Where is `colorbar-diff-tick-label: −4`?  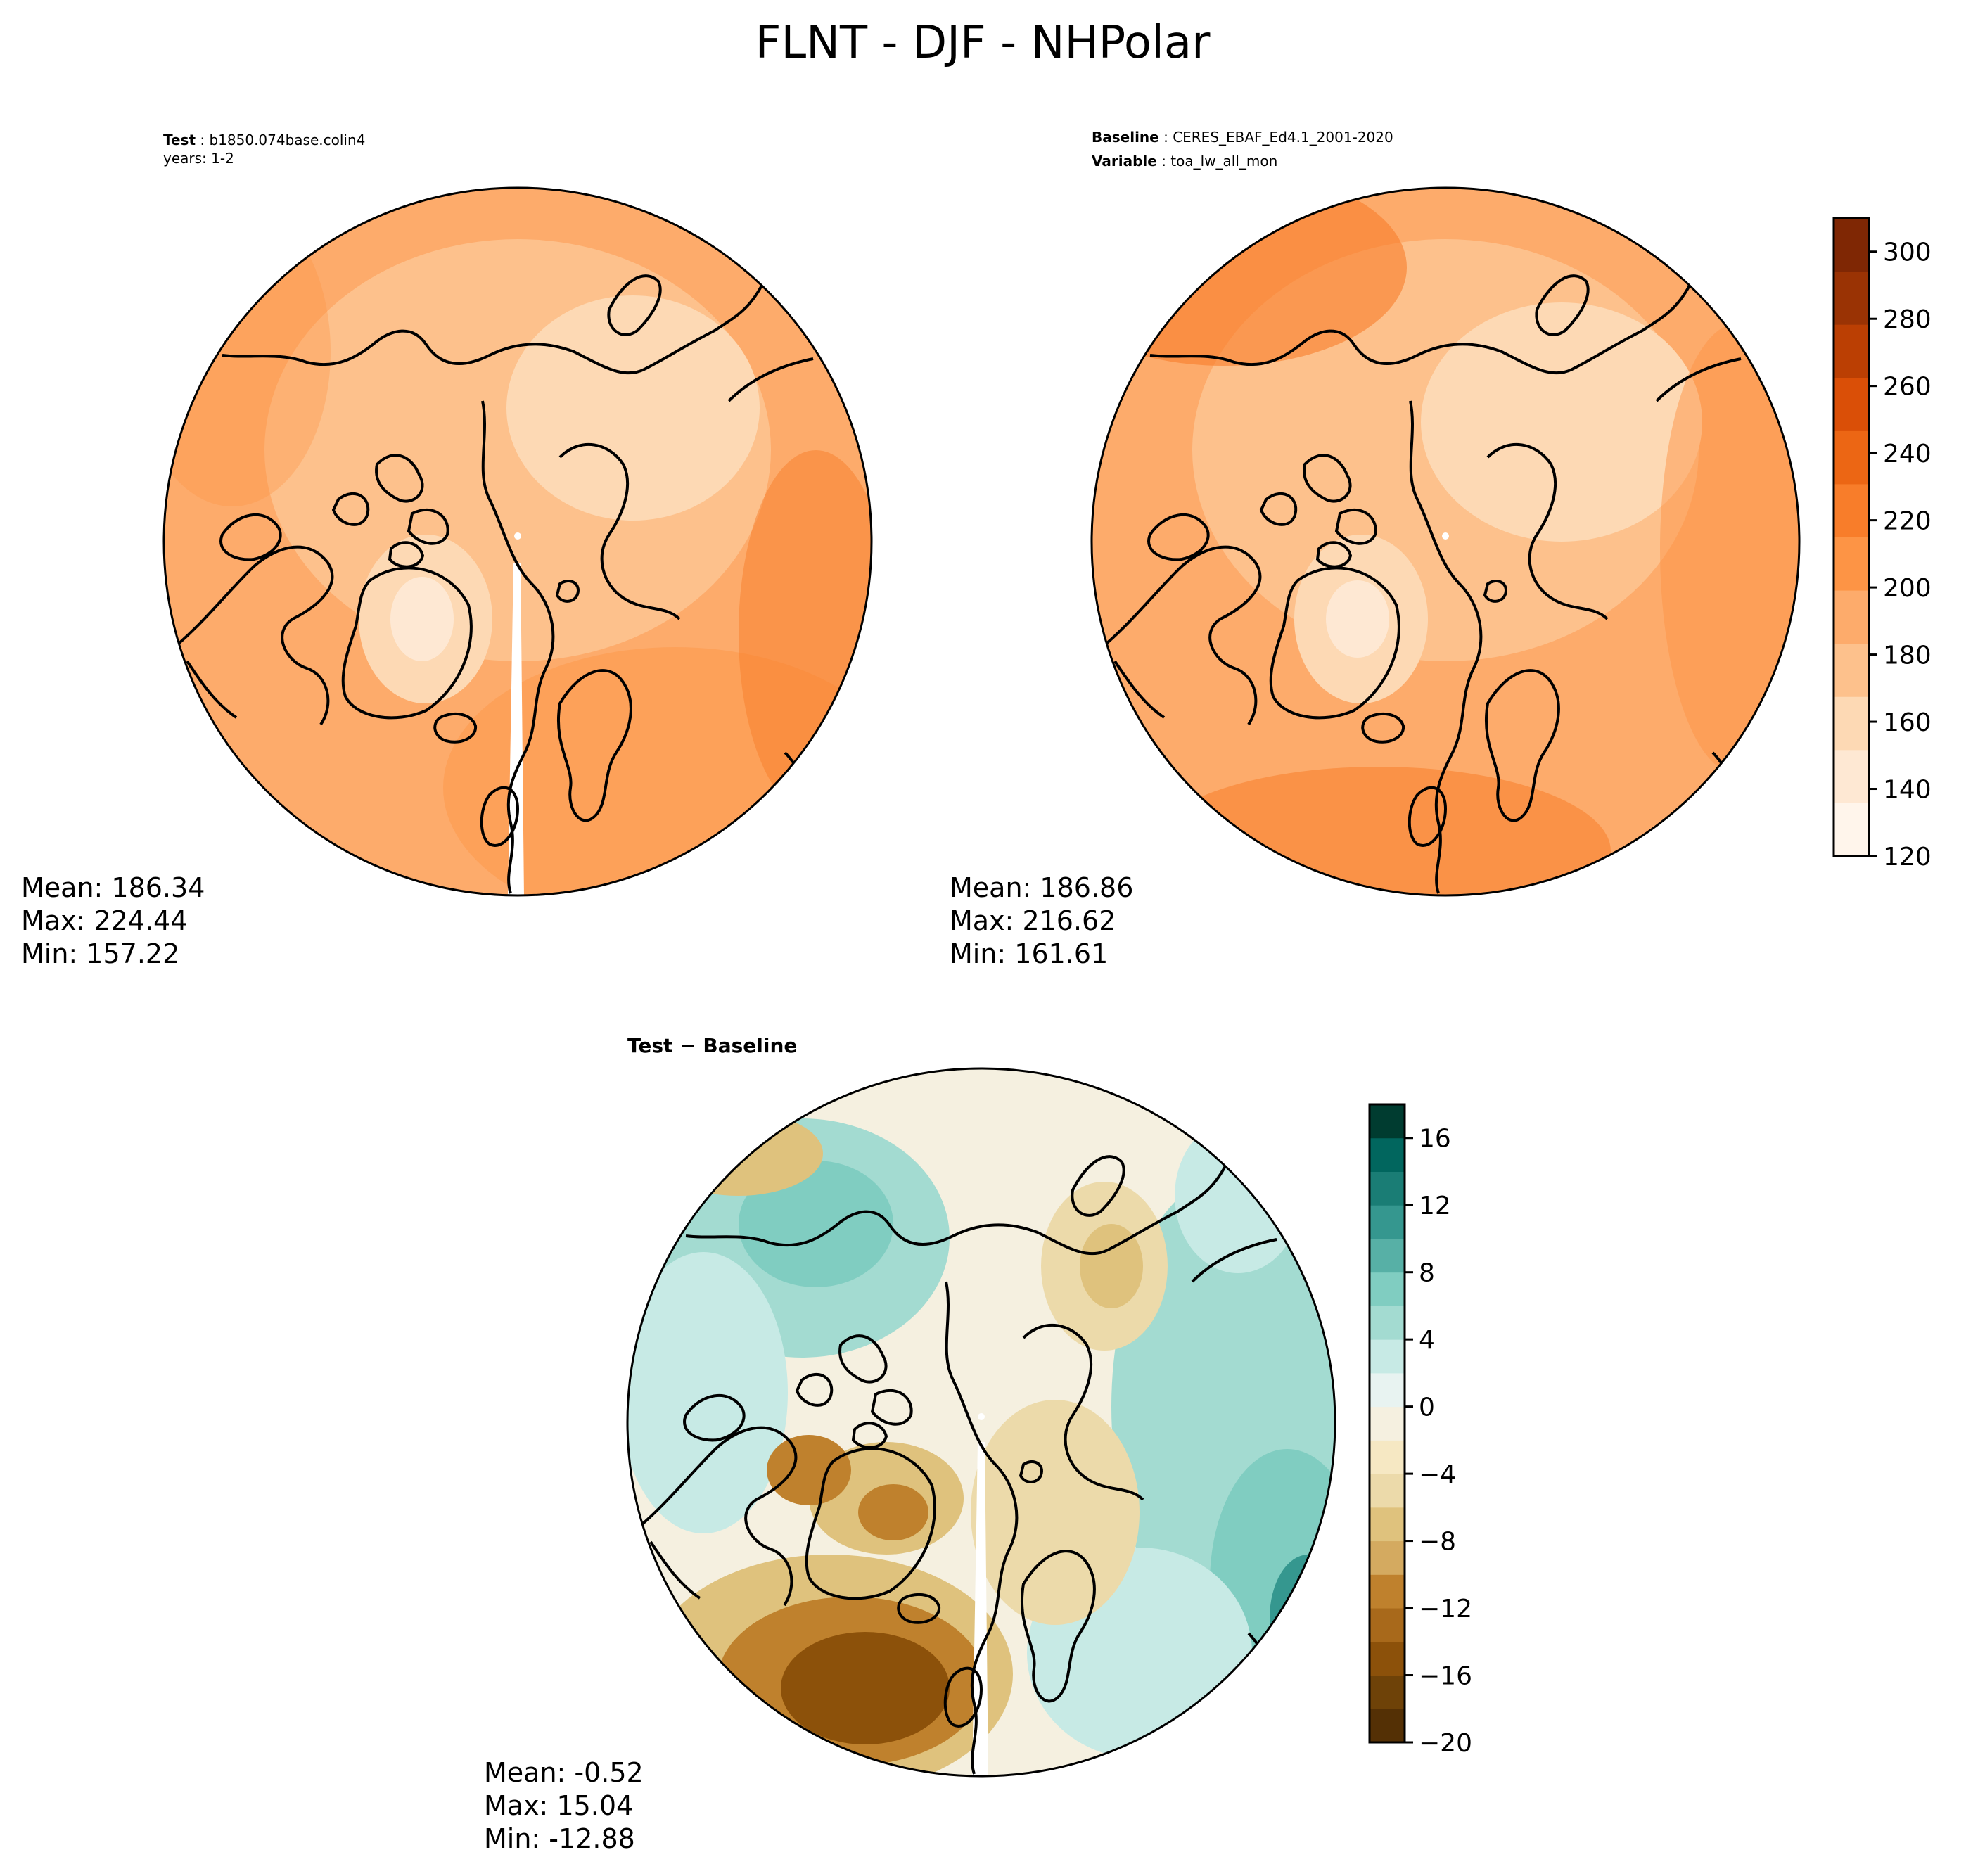
colorbar-diff-tick-label: −4 is located at coordinates (1437, 1474).